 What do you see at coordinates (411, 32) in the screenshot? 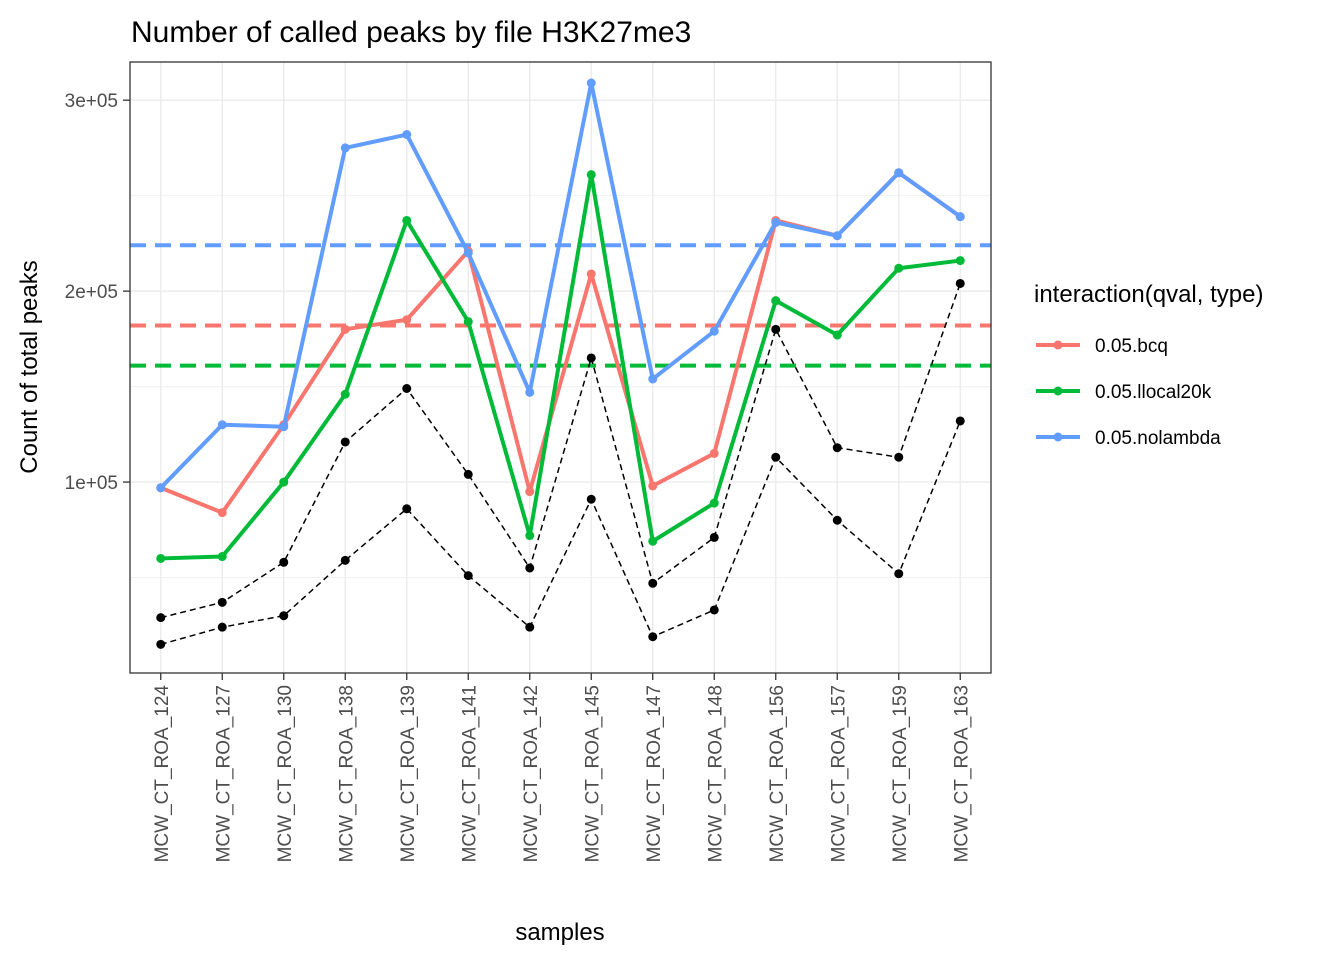
I see `chart-title: Number of called peaks by file H3K27me3` at bounding box center [411, 32].